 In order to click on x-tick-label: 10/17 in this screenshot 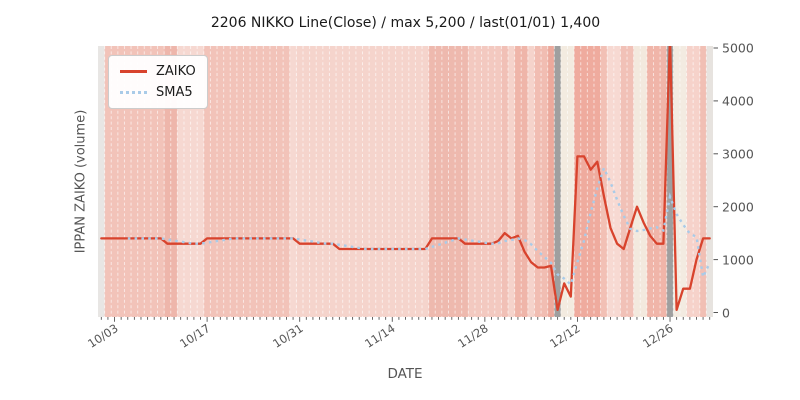, I will do `click(195, 336)`.